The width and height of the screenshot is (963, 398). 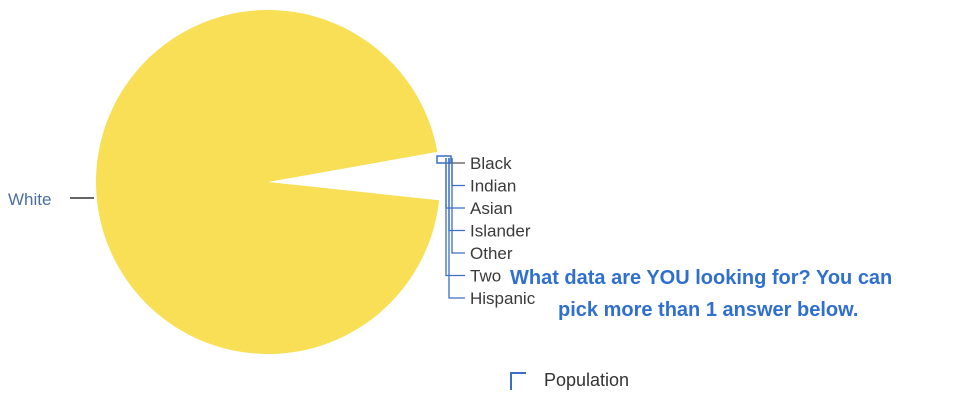 I want to click on leader-indian, so click(x=458, y=172).